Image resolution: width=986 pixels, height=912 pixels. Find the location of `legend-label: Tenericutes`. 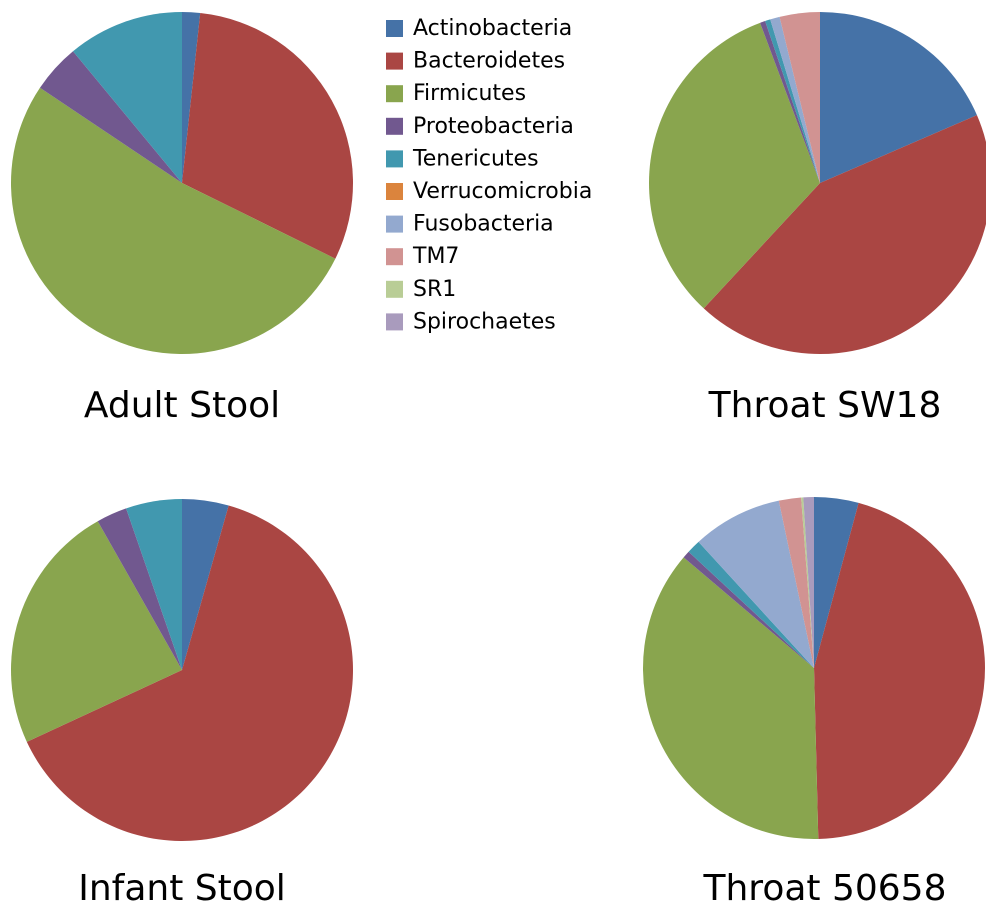

legend-label: Tenericutes is located at coordinates (475, 158).